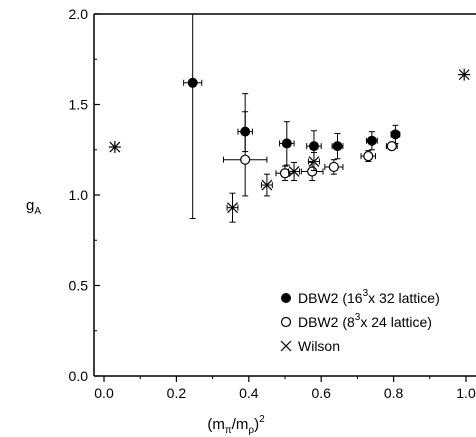 The height and width of the screenshot is (437, 476). I want to click on y-tick-label: 0.0, so click(79, 376).